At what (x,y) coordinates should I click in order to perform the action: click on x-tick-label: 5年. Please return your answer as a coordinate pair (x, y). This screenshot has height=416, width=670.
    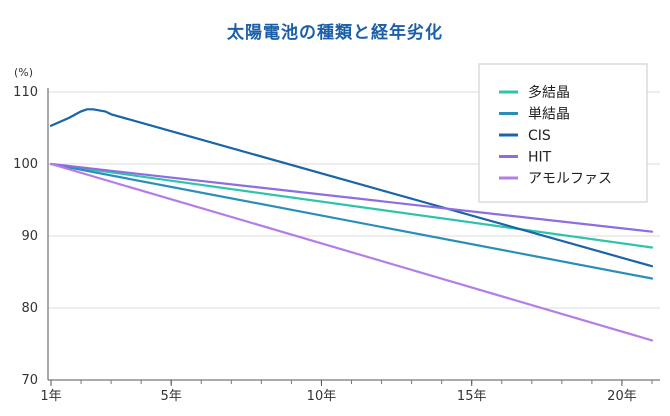
    Looking at the image, I should click on (171, 396).